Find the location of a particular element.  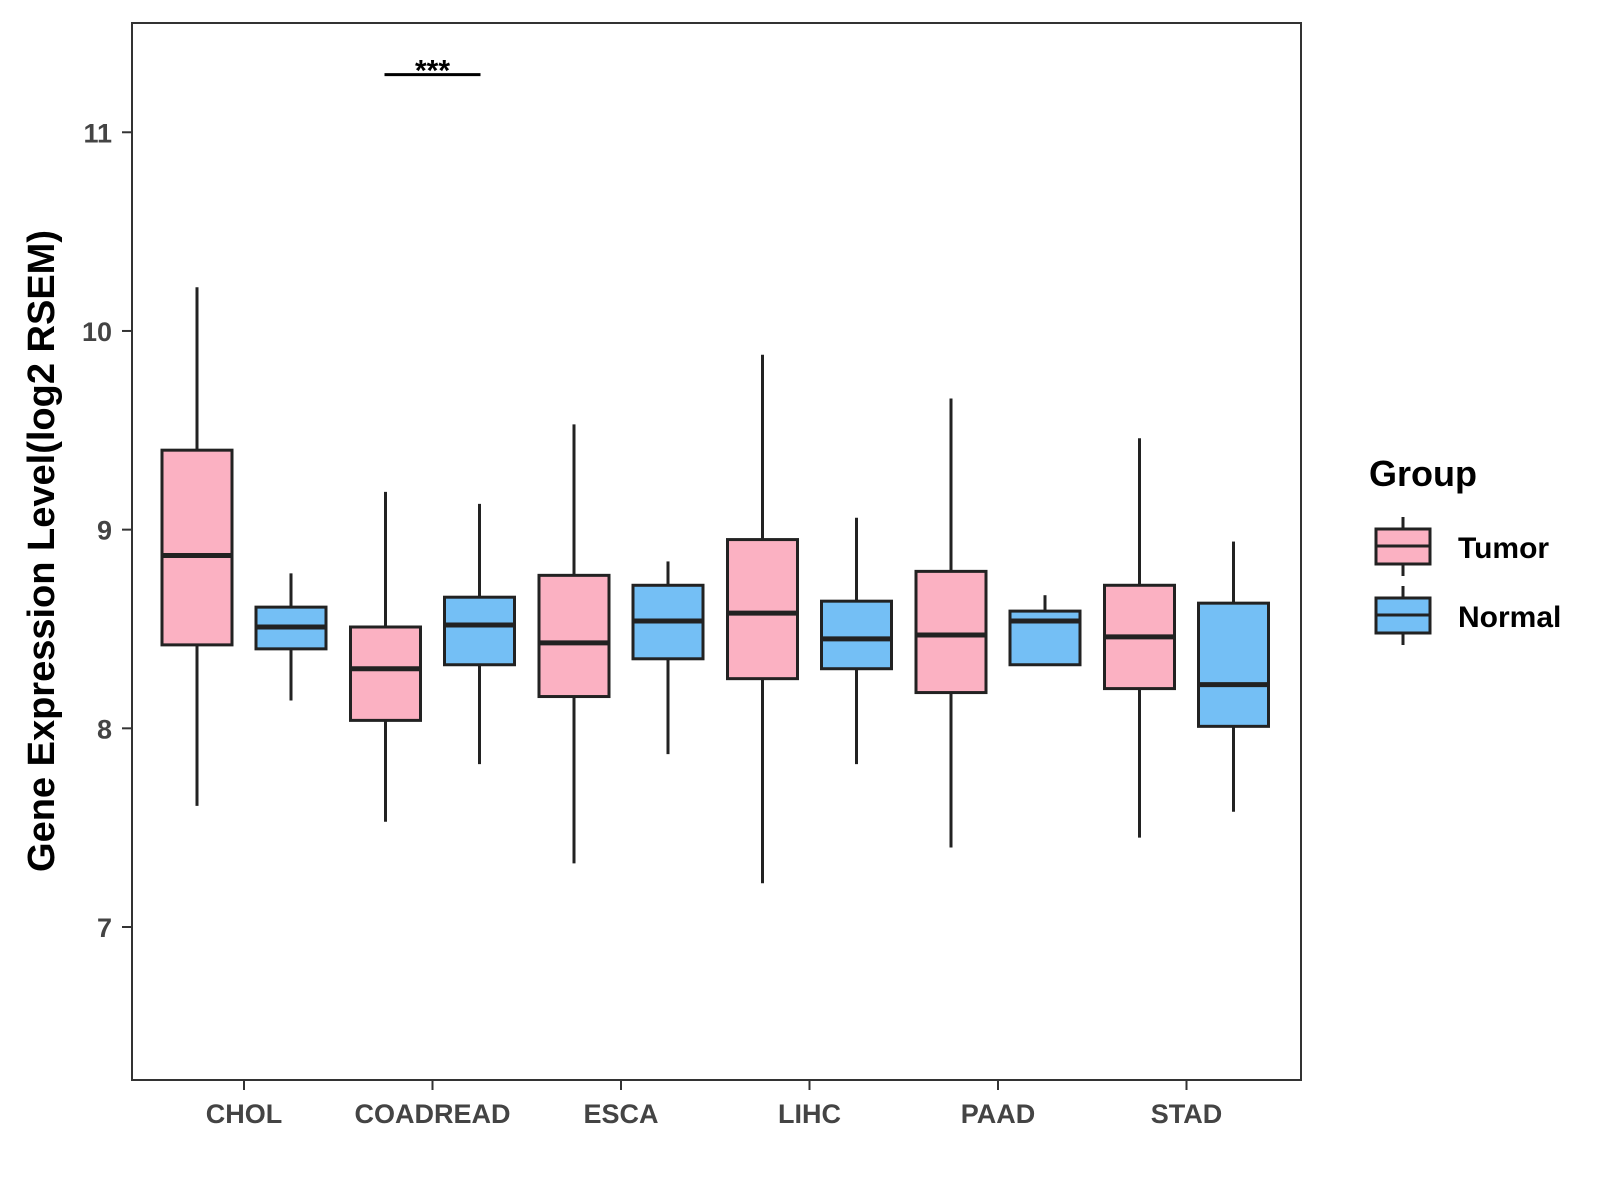

x-tick-label: LIHC is located at coordinates (809, 1114).